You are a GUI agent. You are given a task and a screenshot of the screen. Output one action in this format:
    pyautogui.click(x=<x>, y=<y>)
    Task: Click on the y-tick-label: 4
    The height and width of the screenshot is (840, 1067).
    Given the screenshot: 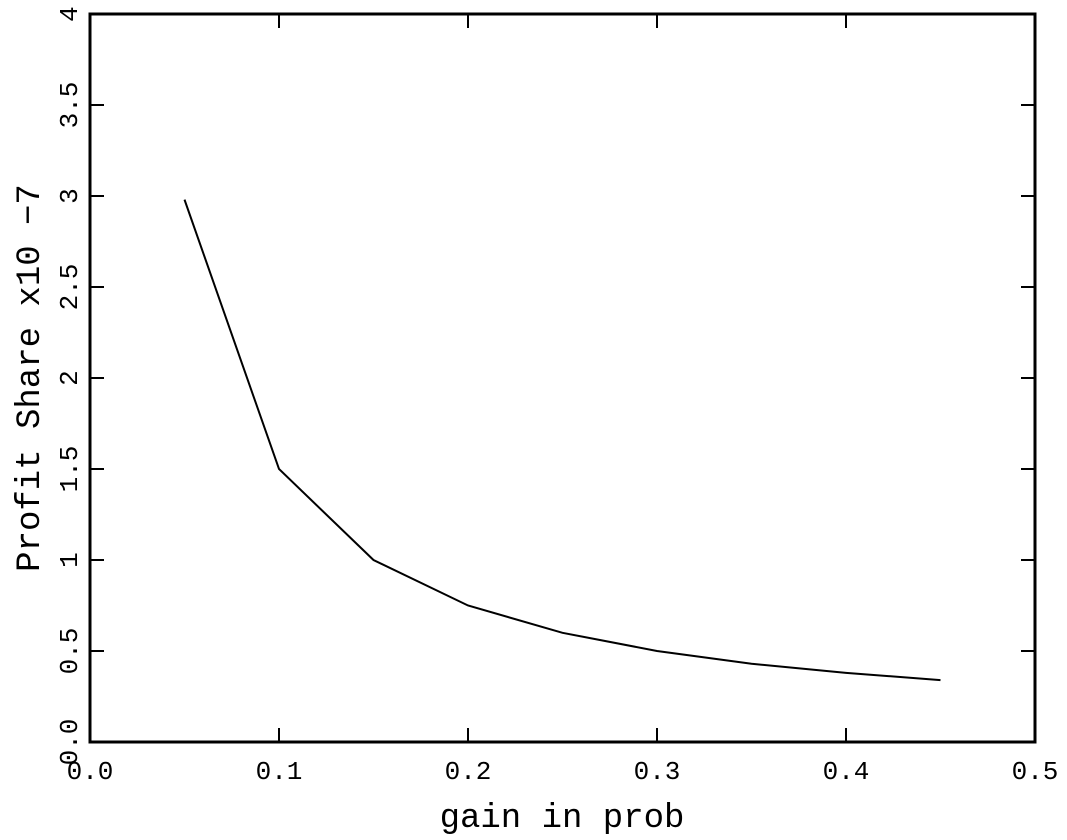 What is the action you would take?
    pyautogui.click(x=70, y=14)
    